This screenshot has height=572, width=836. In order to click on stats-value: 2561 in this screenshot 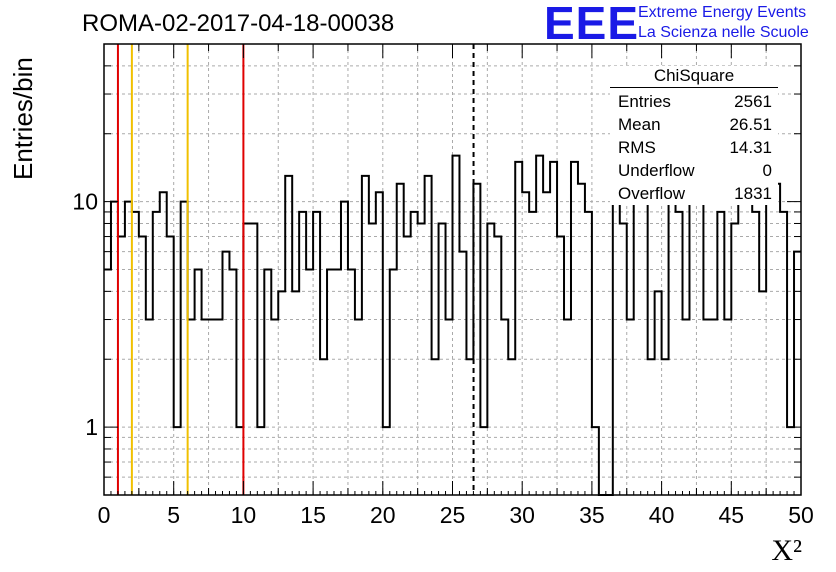, I will do `click(753, 101)`.